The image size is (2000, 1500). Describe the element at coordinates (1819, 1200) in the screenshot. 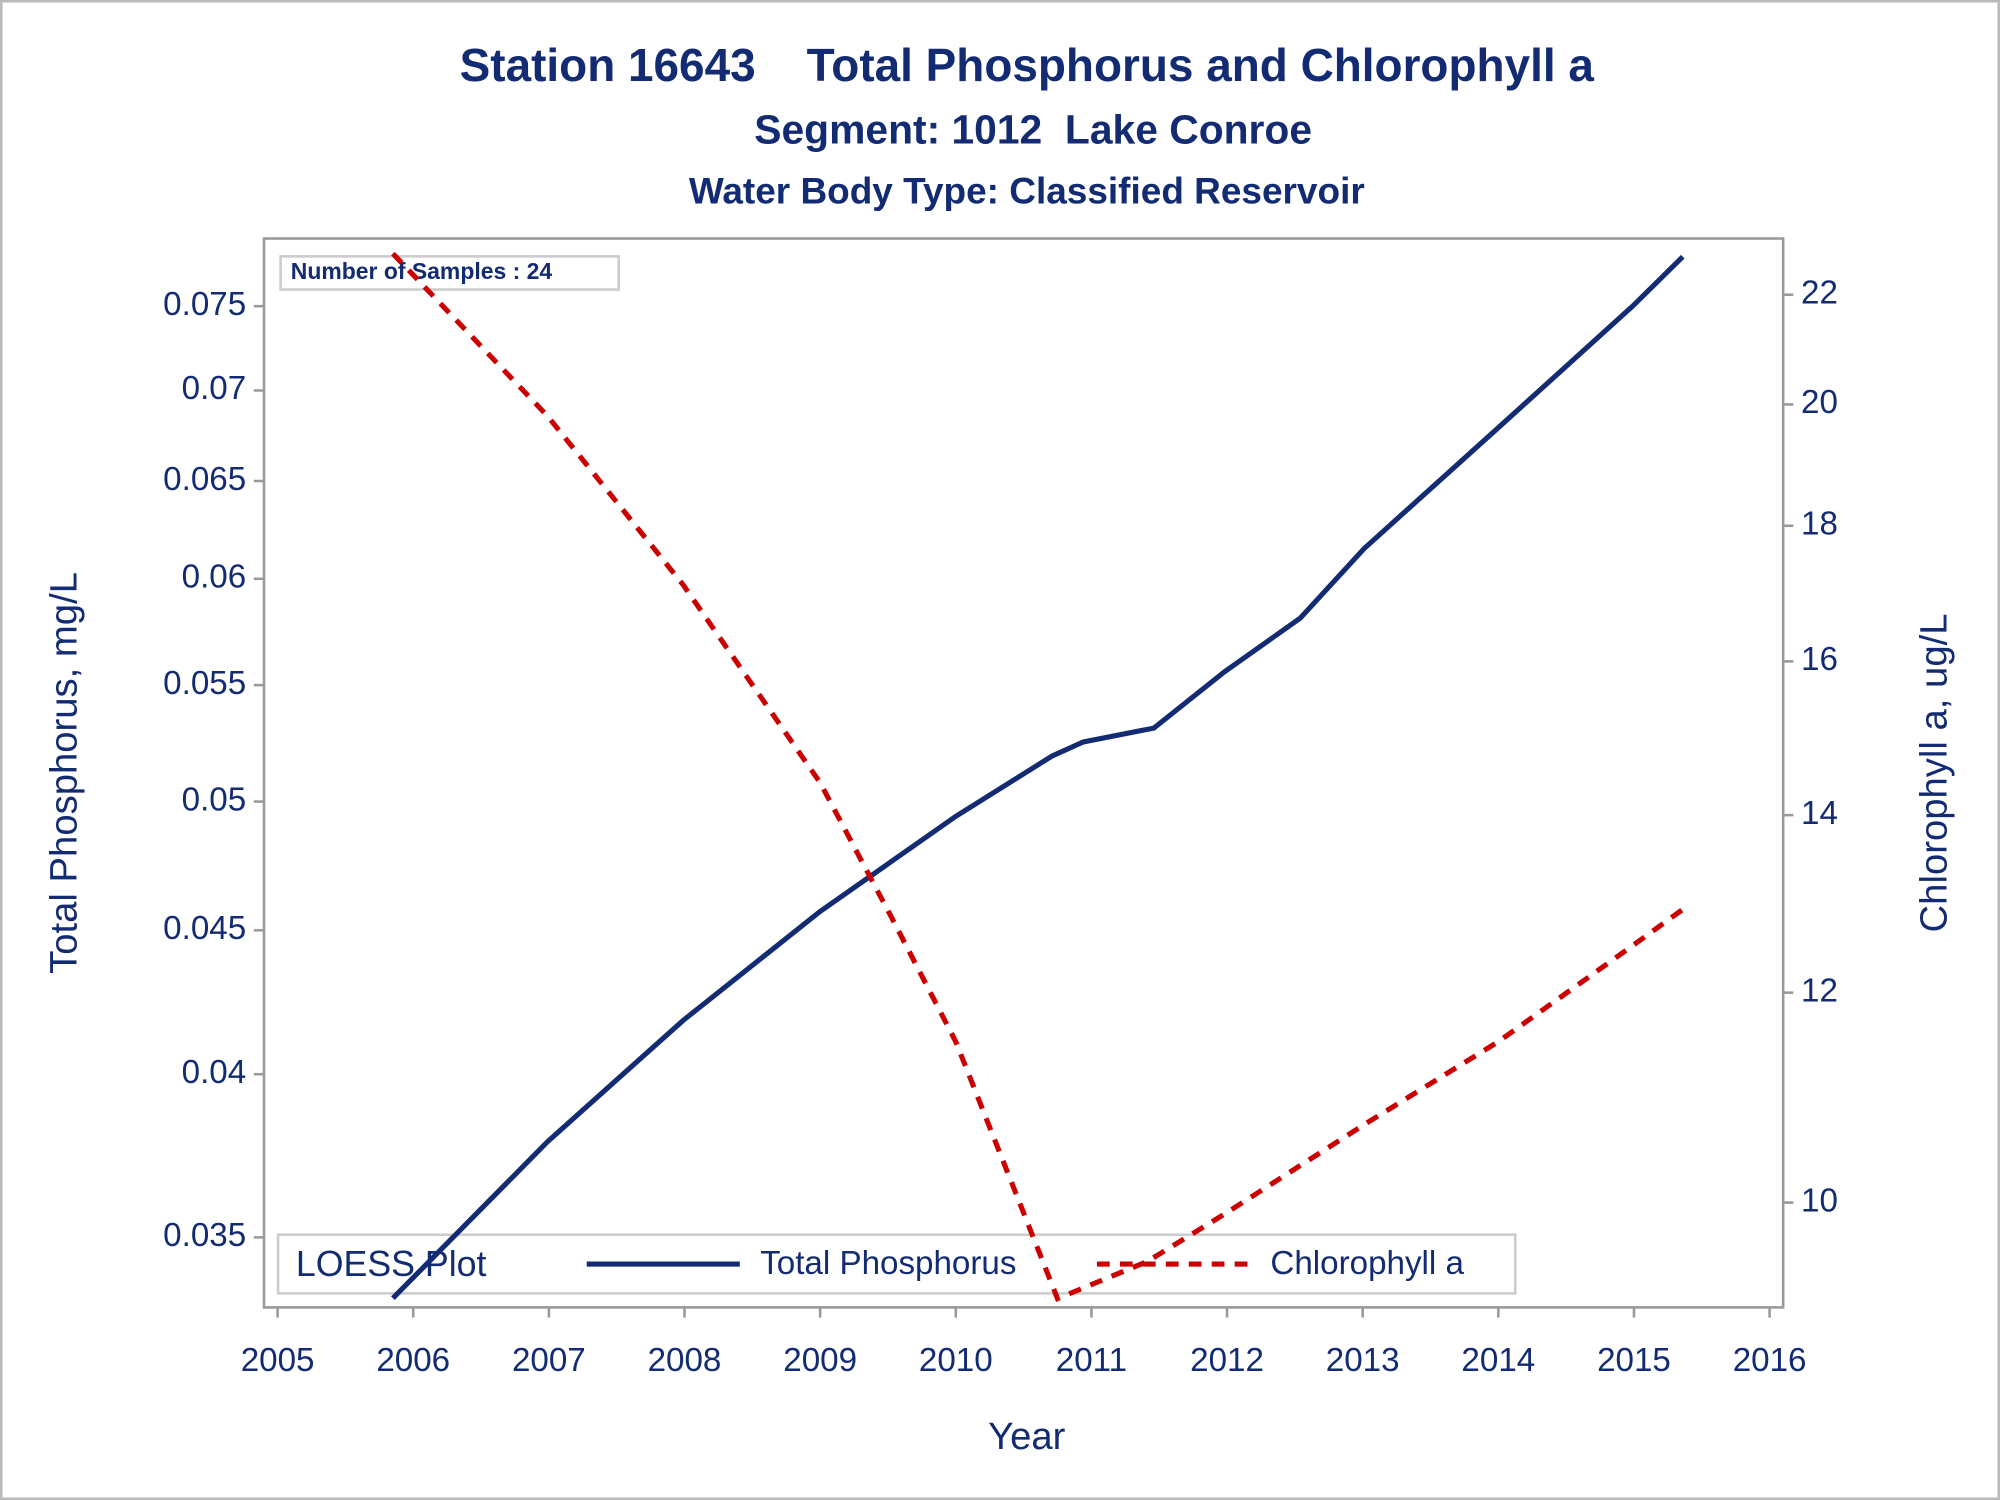

I see `y2-tick-label: 10` at that location.